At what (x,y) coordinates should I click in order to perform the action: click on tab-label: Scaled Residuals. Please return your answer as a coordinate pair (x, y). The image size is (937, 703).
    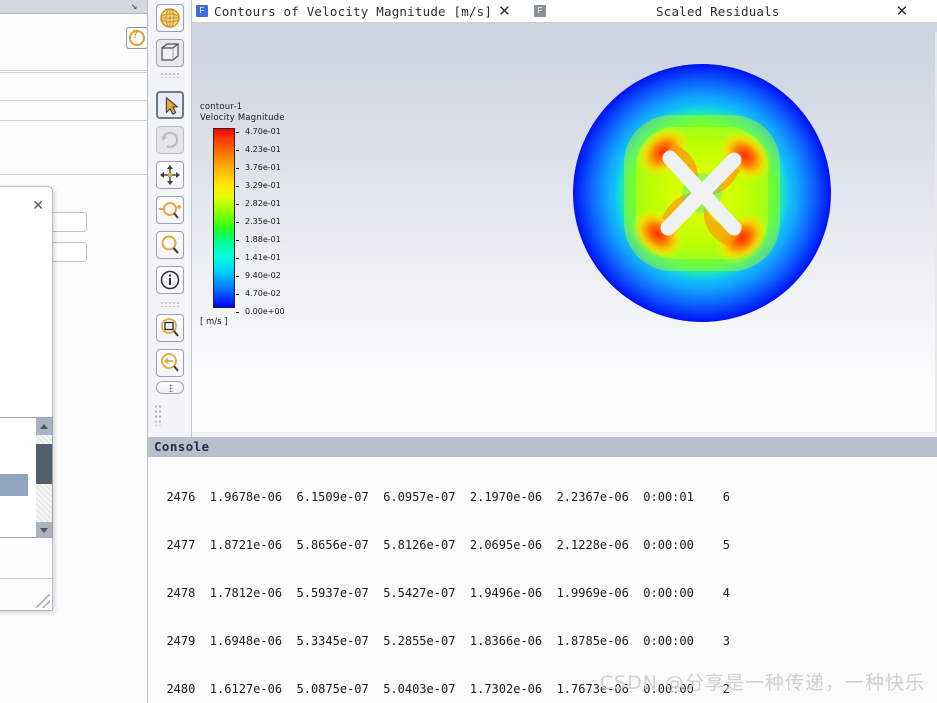
    Looking at the image, I should click on (718, 11).